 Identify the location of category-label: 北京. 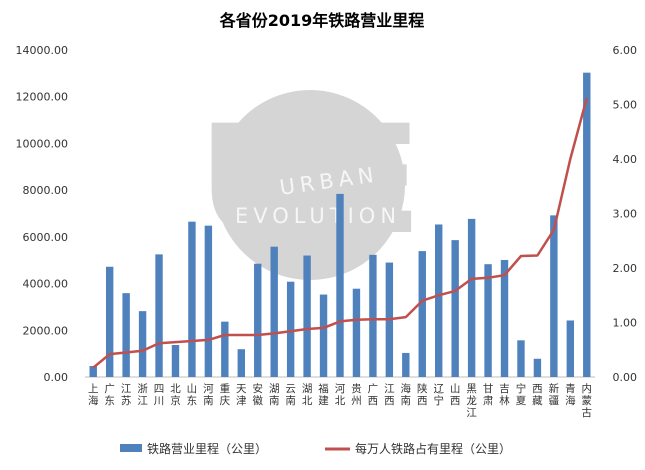
(175, 395).